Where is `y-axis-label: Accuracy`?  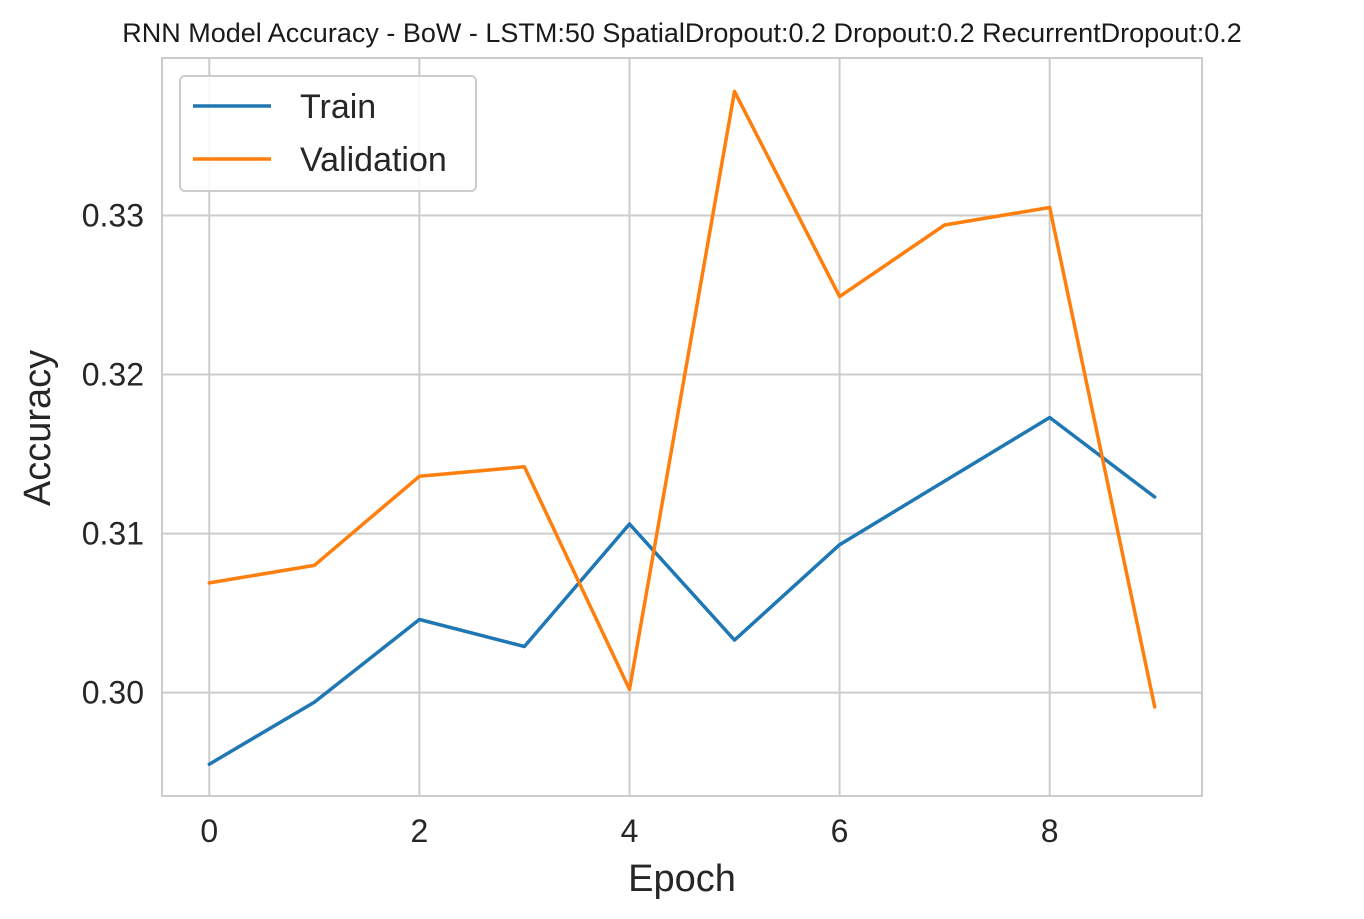
y-axis-label: Accuracy is located at coordinates (38, 428).